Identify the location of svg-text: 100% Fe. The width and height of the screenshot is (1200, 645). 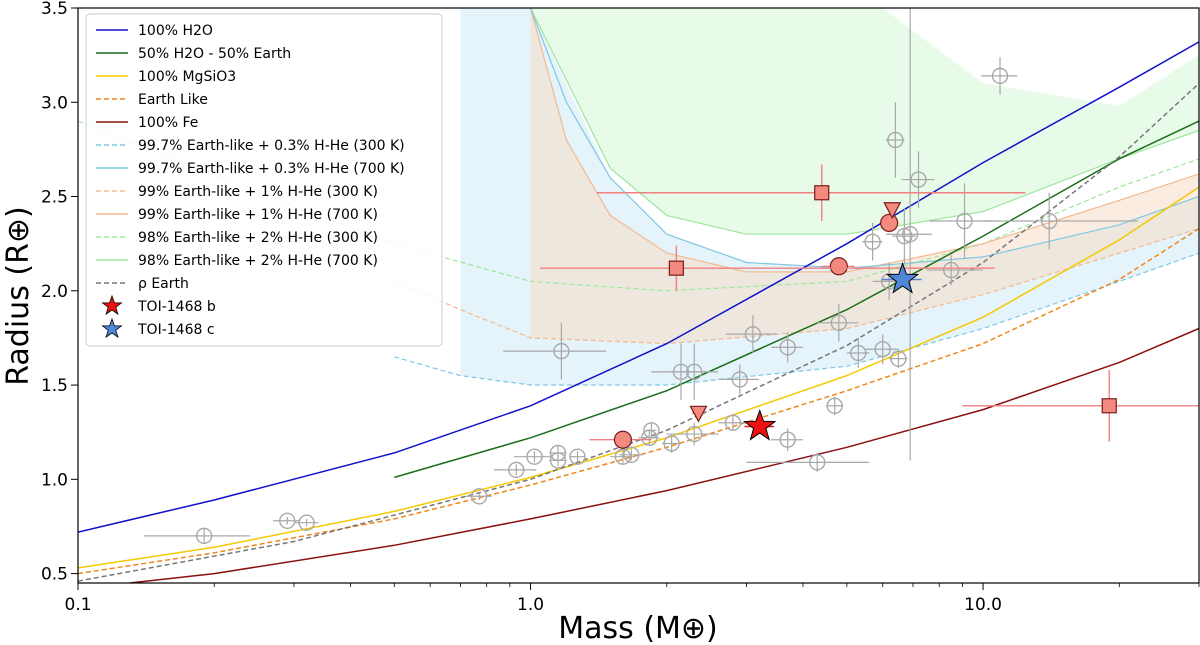
(168, 123).